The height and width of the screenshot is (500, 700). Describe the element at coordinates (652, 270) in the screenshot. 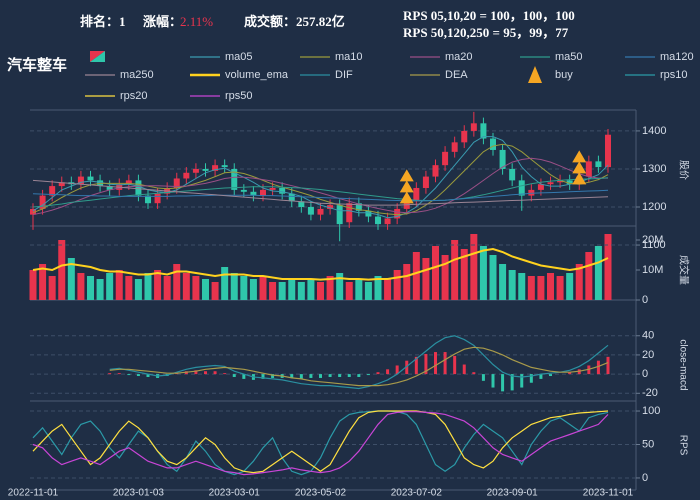

I see `y-tick-label: 10M` at that location.